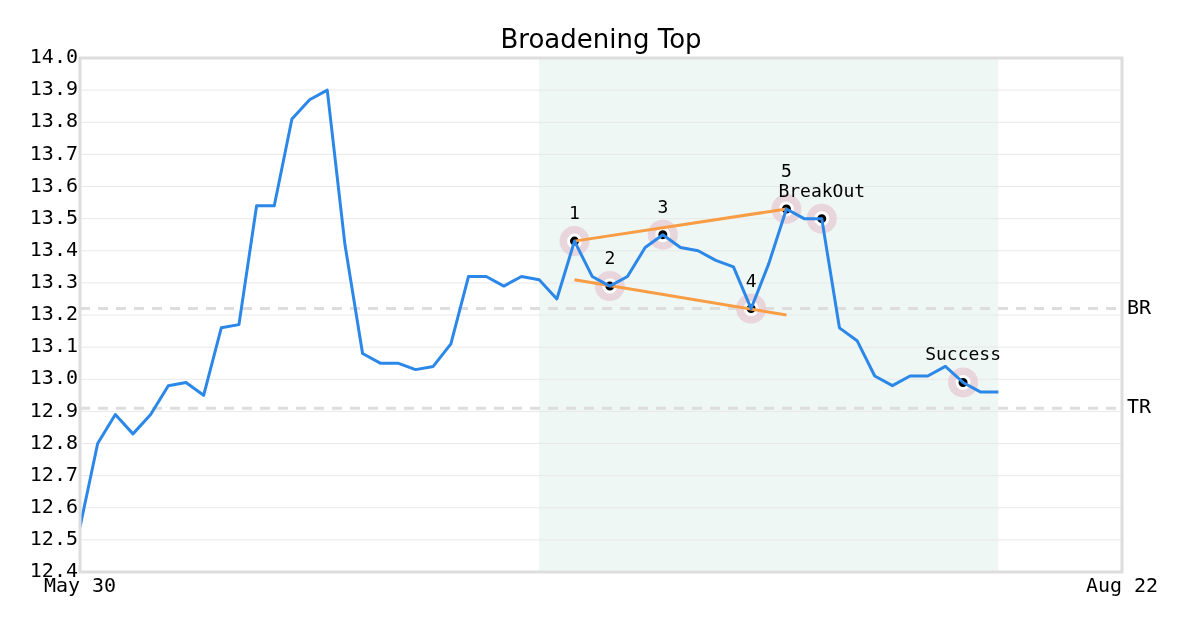 The width and height of the screenshot is (1200, 630). What do you see at coordinates (574, 213) in the screenshot?
I see `annotation: 1` at bounding box center [574, 213].